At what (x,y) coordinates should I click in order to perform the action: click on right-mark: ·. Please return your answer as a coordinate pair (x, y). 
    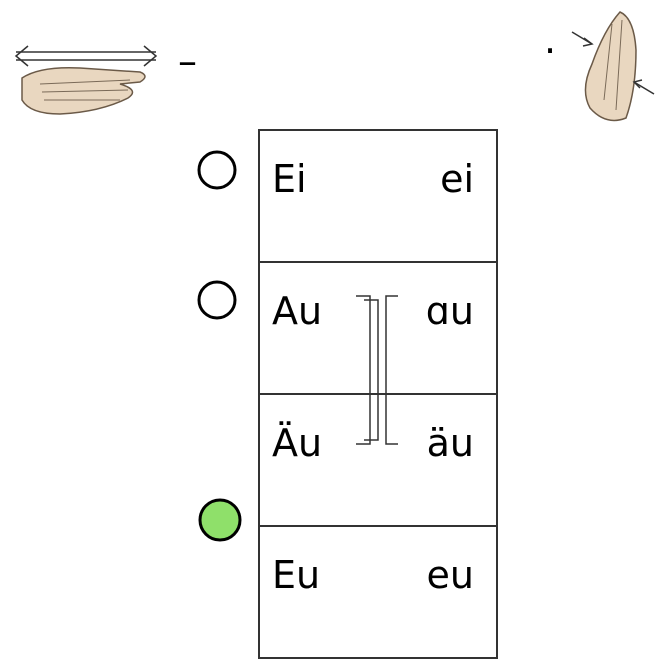
    Looking at the image, I should click on (550, 51).